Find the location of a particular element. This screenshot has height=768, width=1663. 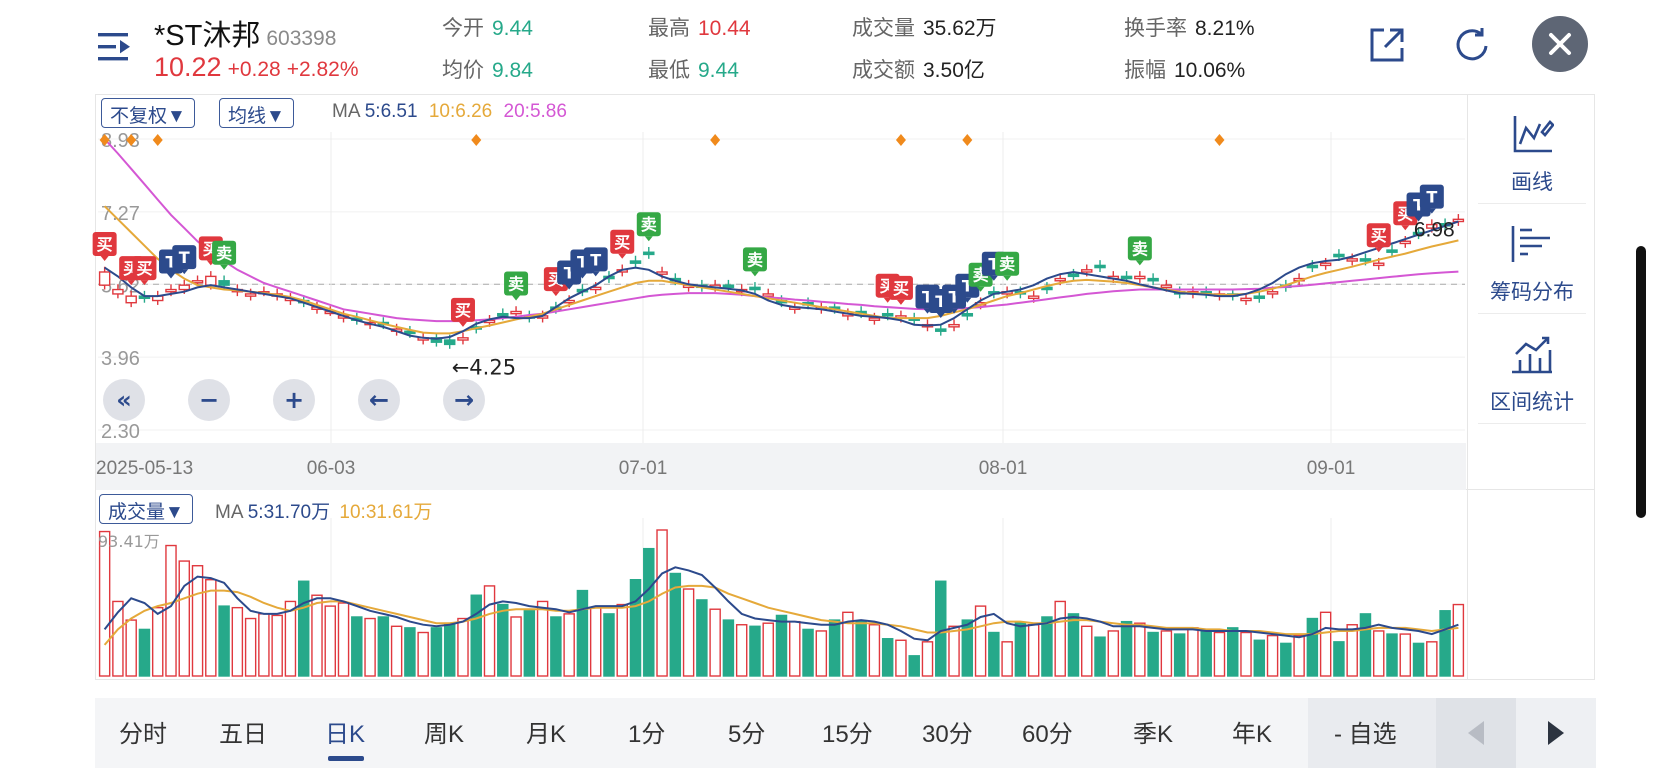

close-icon is located at coordinates (1560, 44).